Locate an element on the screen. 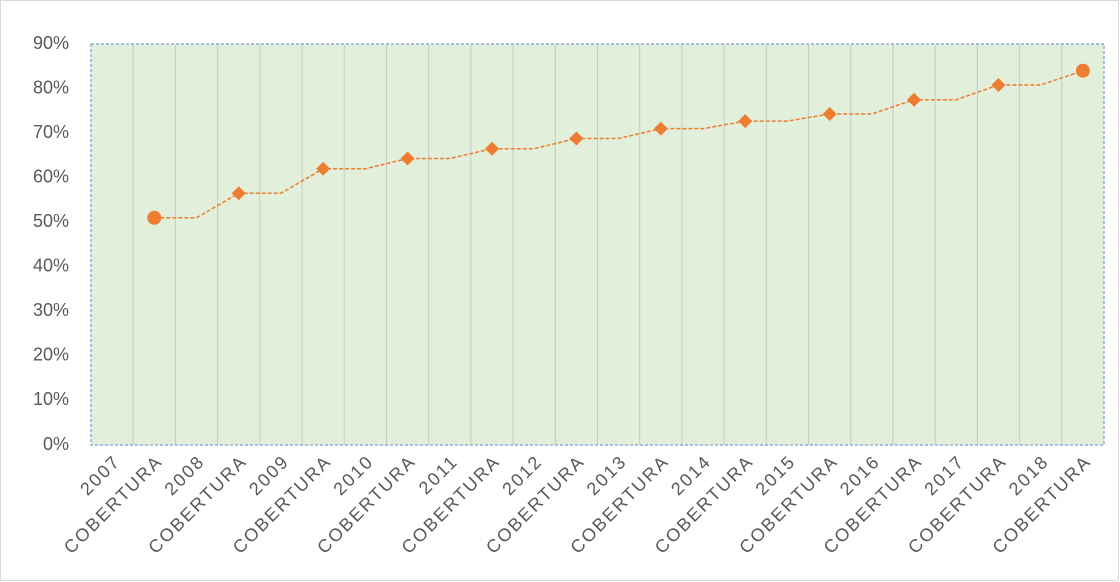 The height and width of the screenshot is (582, 1120). y-tick-label: 20% is located at coordinates (51, 355).